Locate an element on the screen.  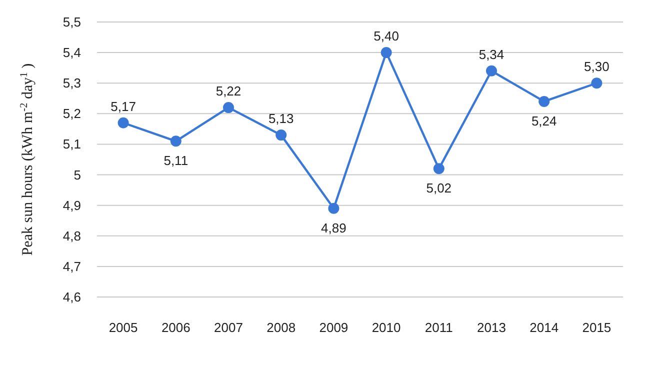
data-label: 5,30 is located at coordinates (597, 66).